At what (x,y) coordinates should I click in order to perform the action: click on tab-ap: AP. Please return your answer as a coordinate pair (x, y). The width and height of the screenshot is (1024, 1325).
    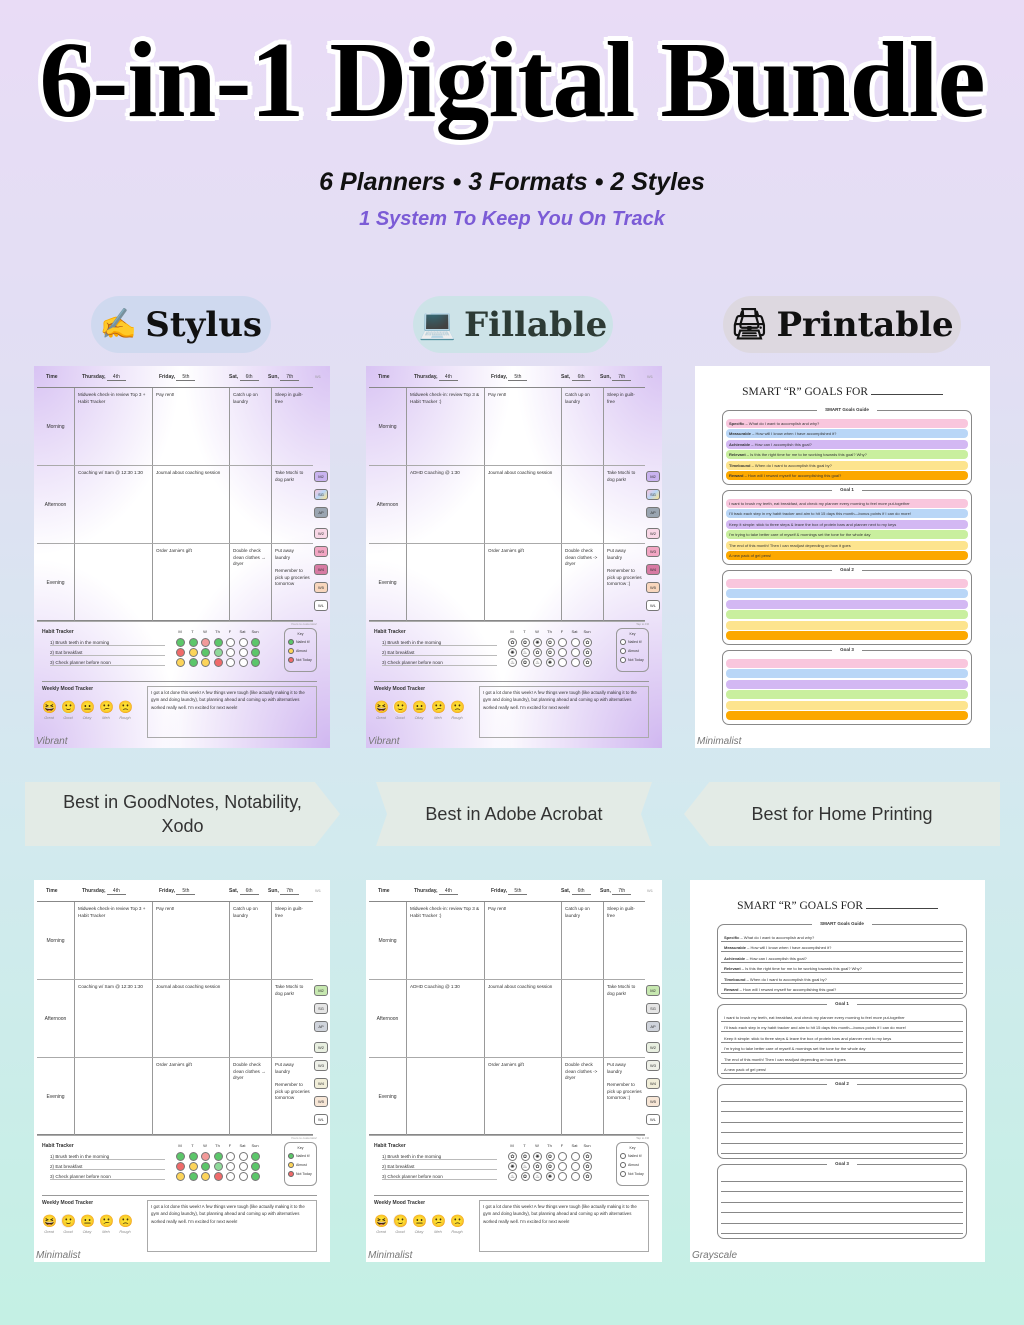
    Looking at the image, I should click on (321, 512).